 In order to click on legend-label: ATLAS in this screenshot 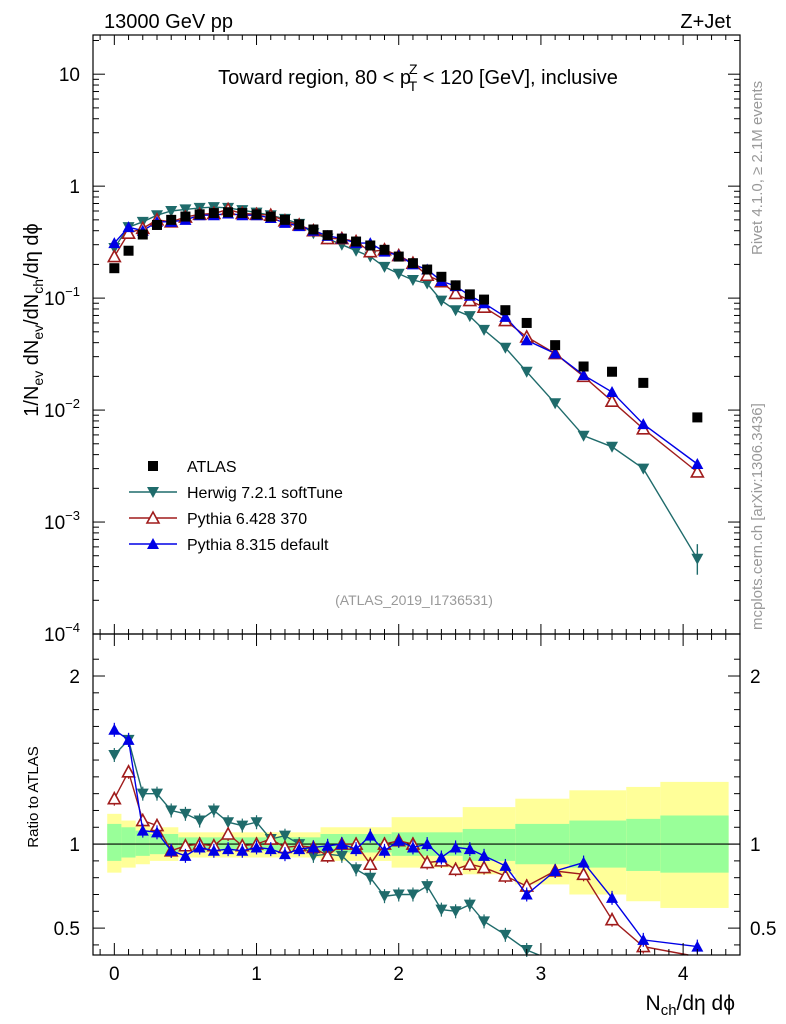, I will do `click(212, 467)`.